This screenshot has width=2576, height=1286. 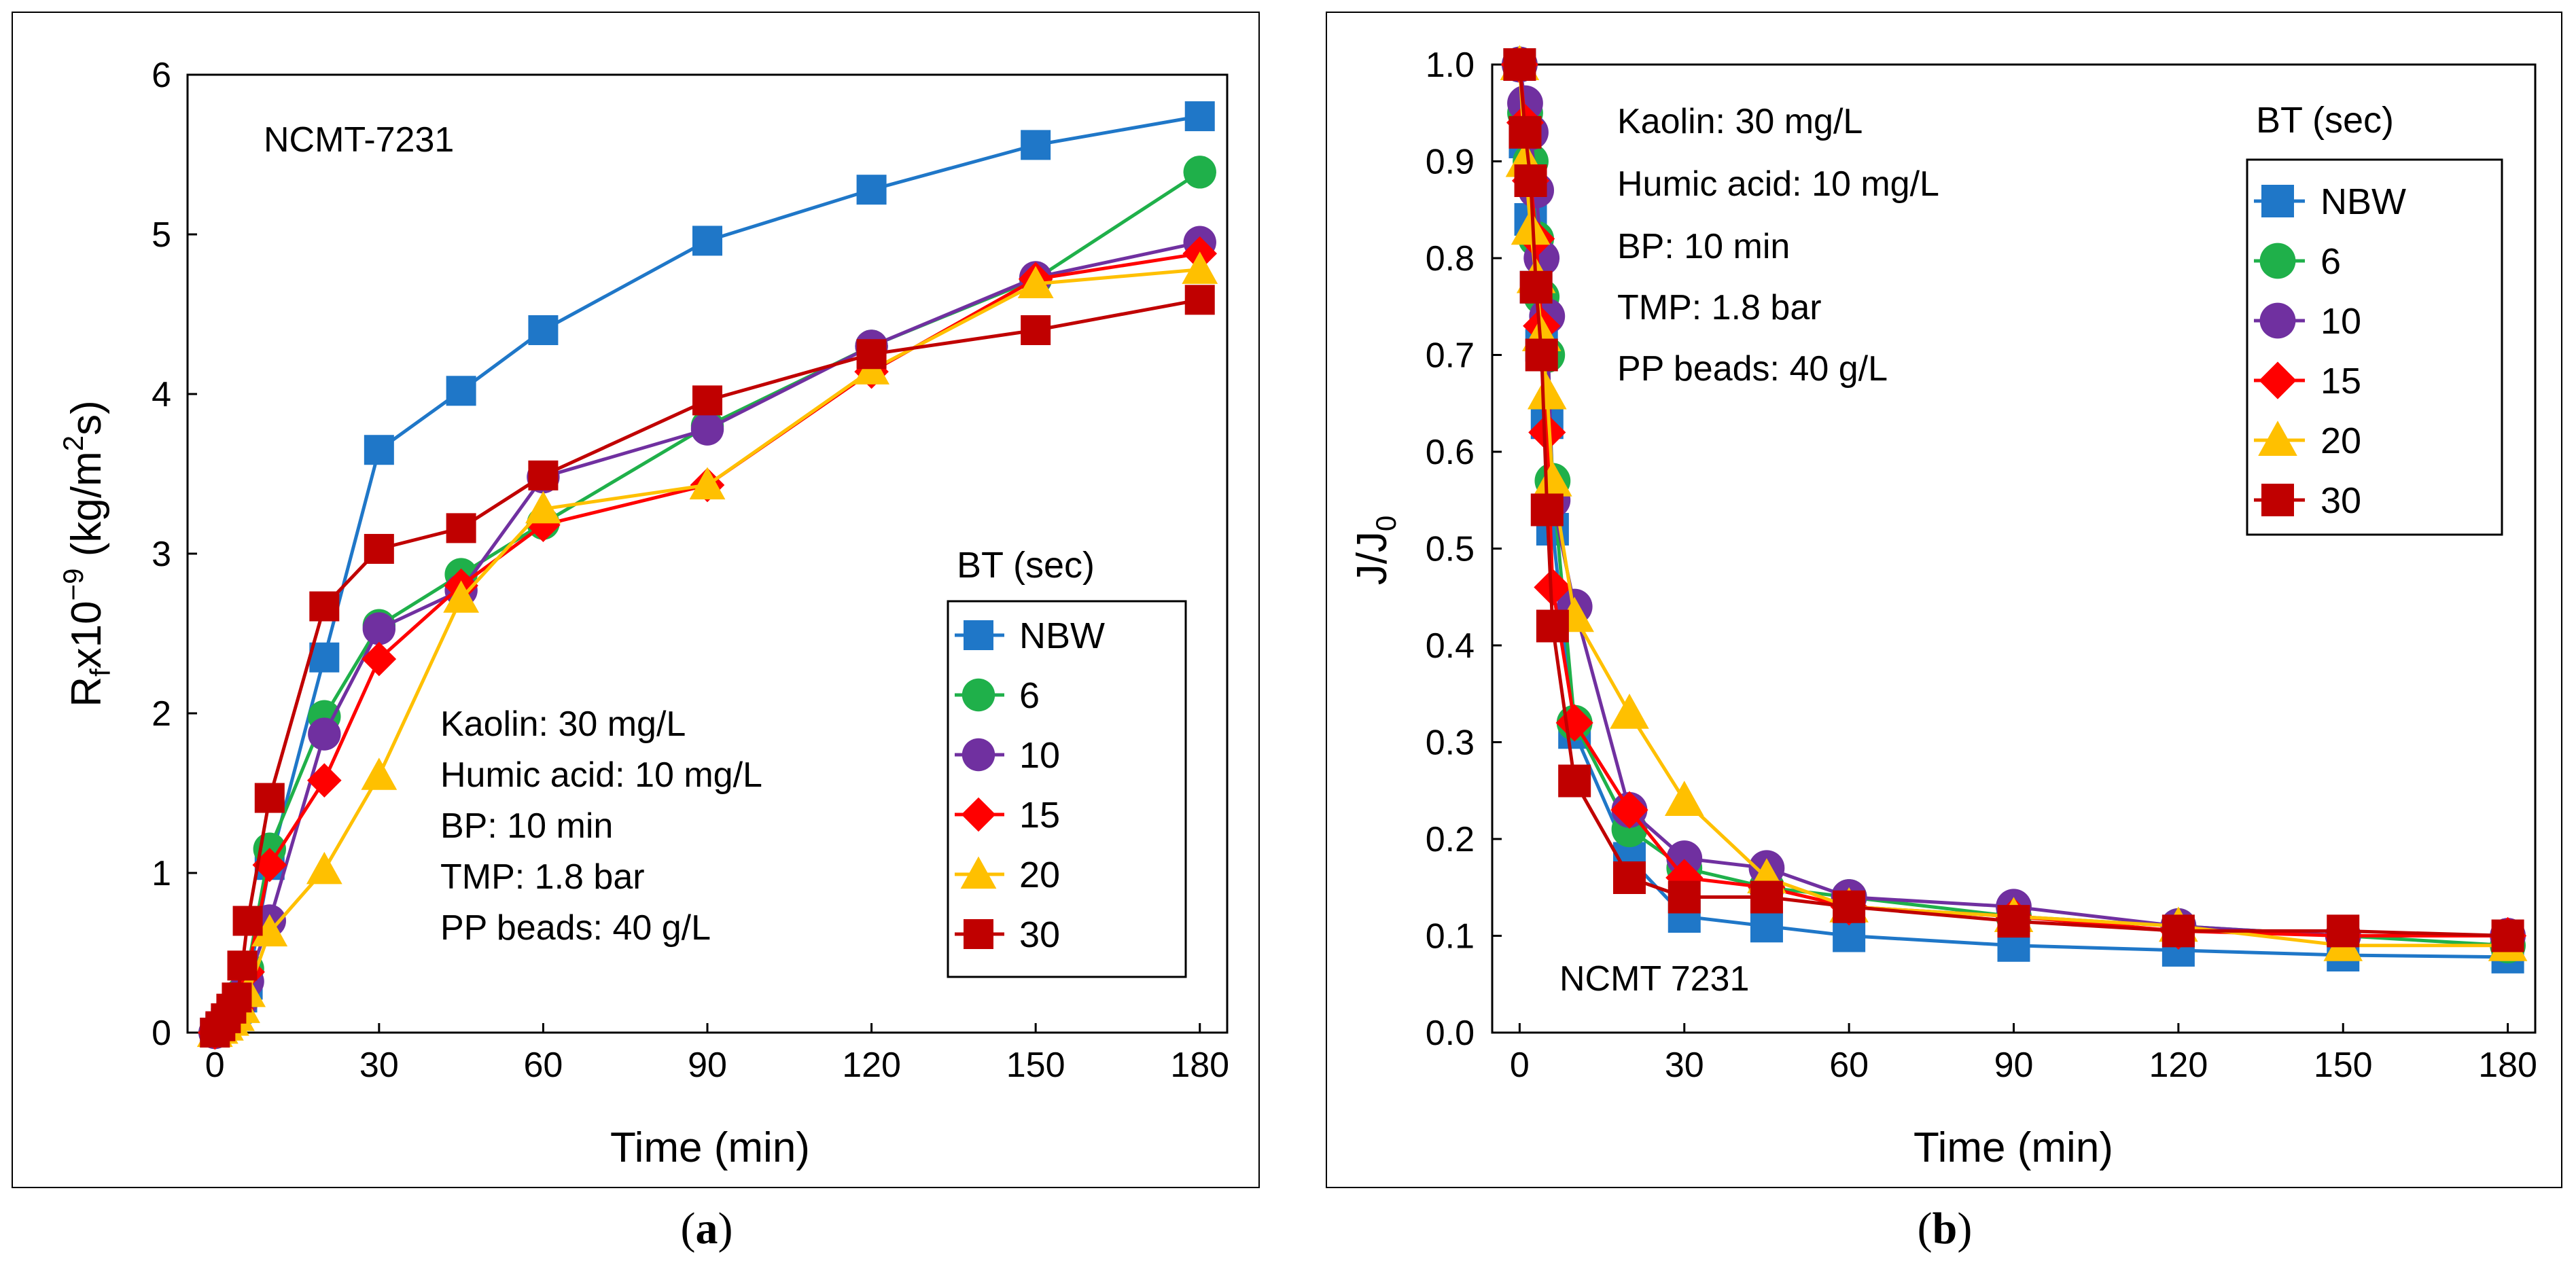 I want to click on panel-a-legend-entry-15: 15, so click(x=1007, y=815).